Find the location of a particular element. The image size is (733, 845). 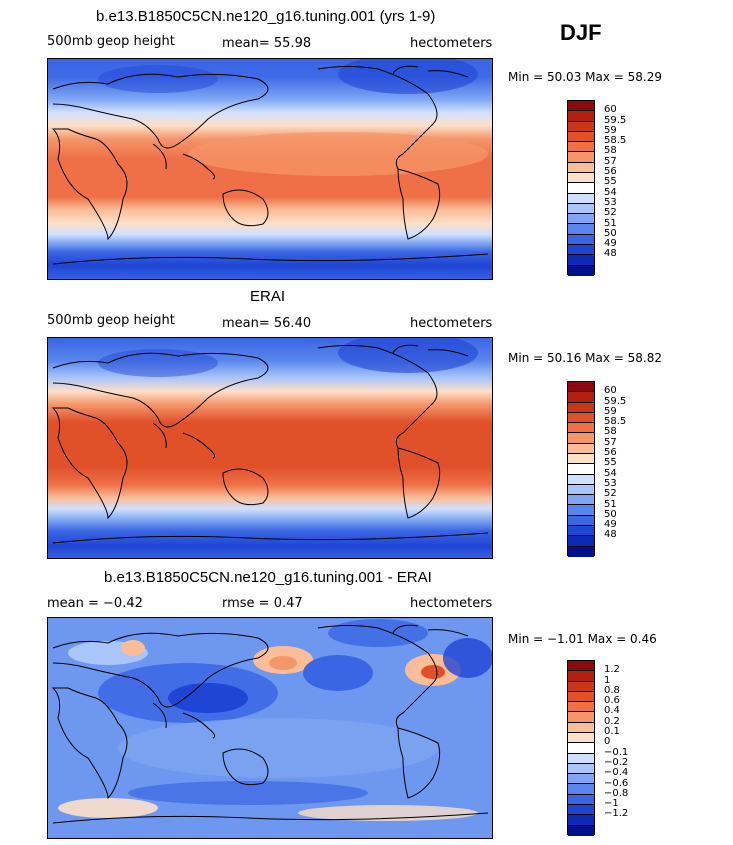

colorbar-tick-label: −0.6 is located at coordinates (616, 783).